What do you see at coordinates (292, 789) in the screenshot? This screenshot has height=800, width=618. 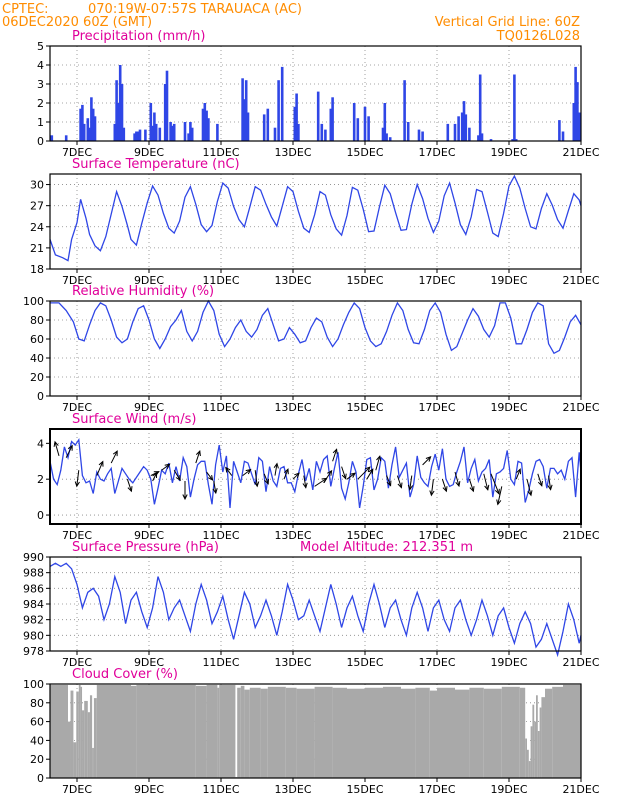 I see `x-tick-label: 13DEC` at bounding box center [292, 789].